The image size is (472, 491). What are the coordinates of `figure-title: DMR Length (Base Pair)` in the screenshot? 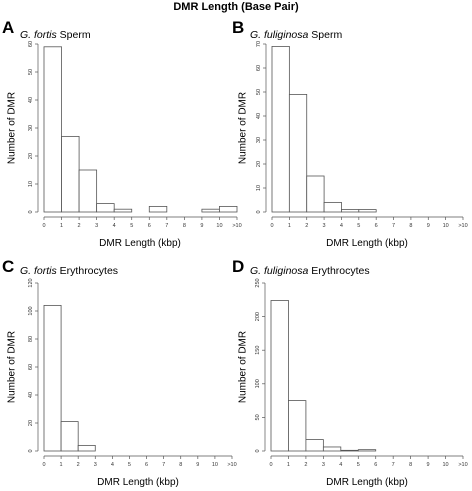 It's located at (236, 7).